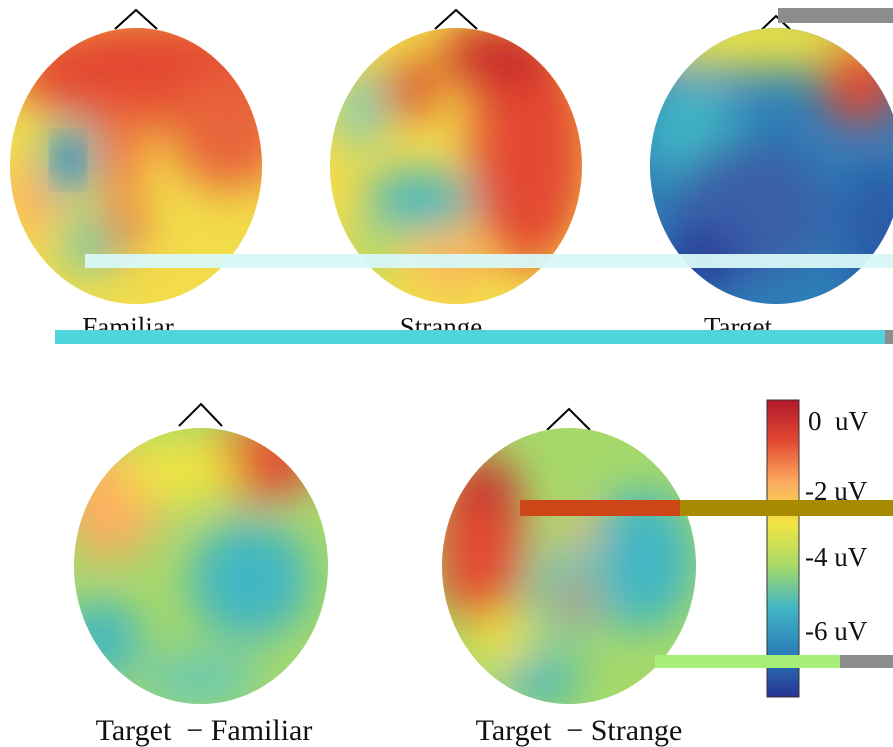  What do you see at coordinates (836, 631) in the screenshot?
I see `colorbar-tick-neg6: -6 uV` at bounding box center [836, 631].